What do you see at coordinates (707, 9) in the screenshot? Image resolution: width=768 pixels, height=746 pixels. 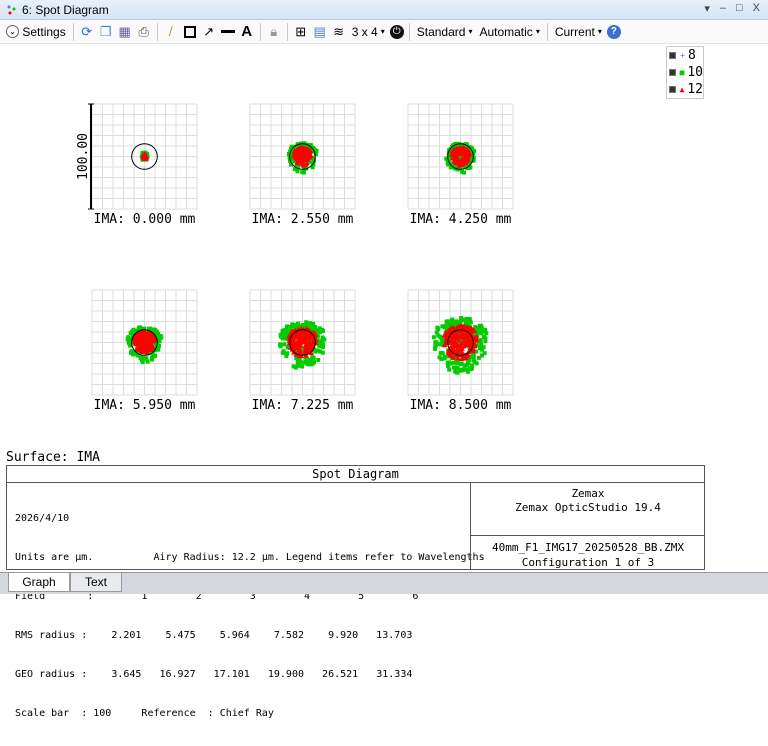 I see `window-menu-button: ▾` at bounding box center [707, 9].